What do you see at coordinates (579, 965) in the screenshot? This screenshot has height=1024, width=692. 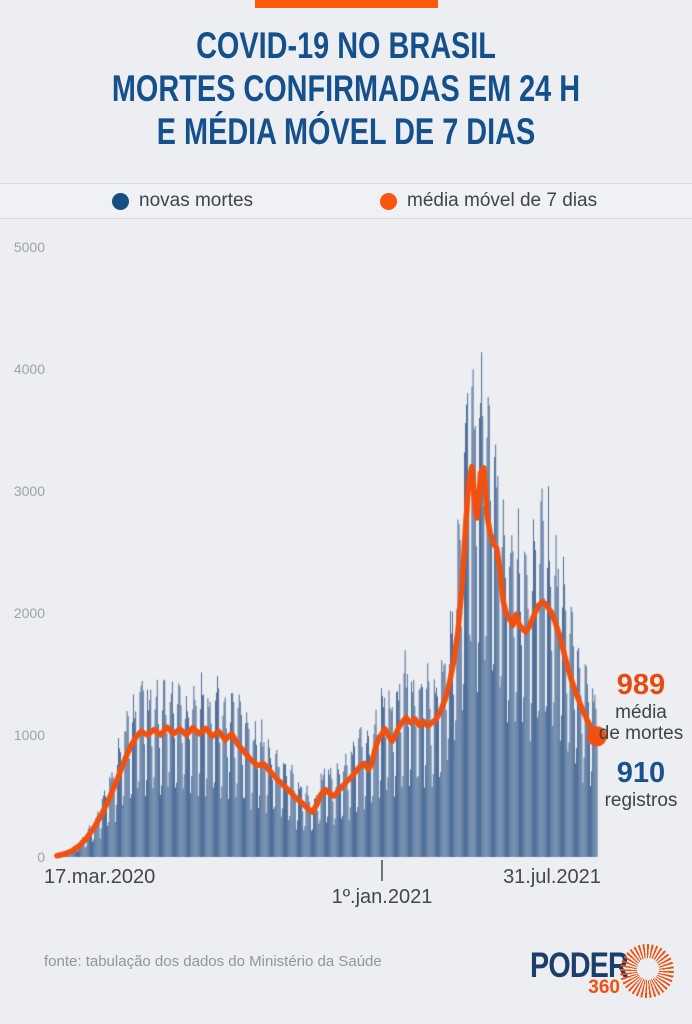 I see `logo-wordmark: PODER` at bounding box center [579, 965].